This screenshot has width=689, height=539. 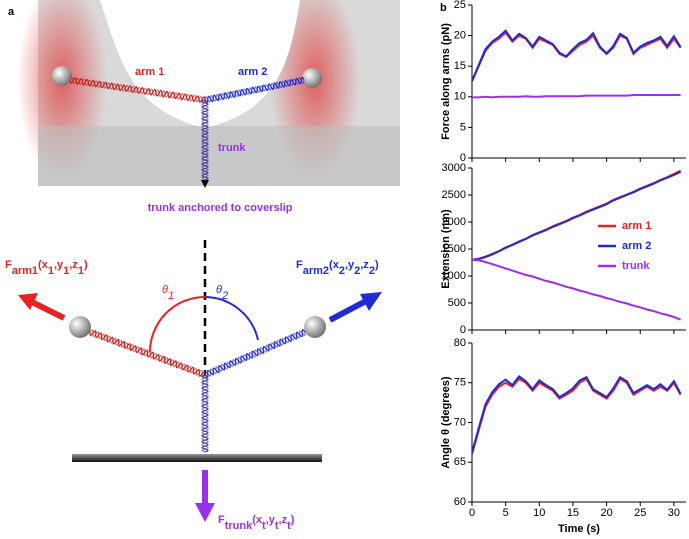 I want to click on panel-label: b, so click(x=443, y=8).